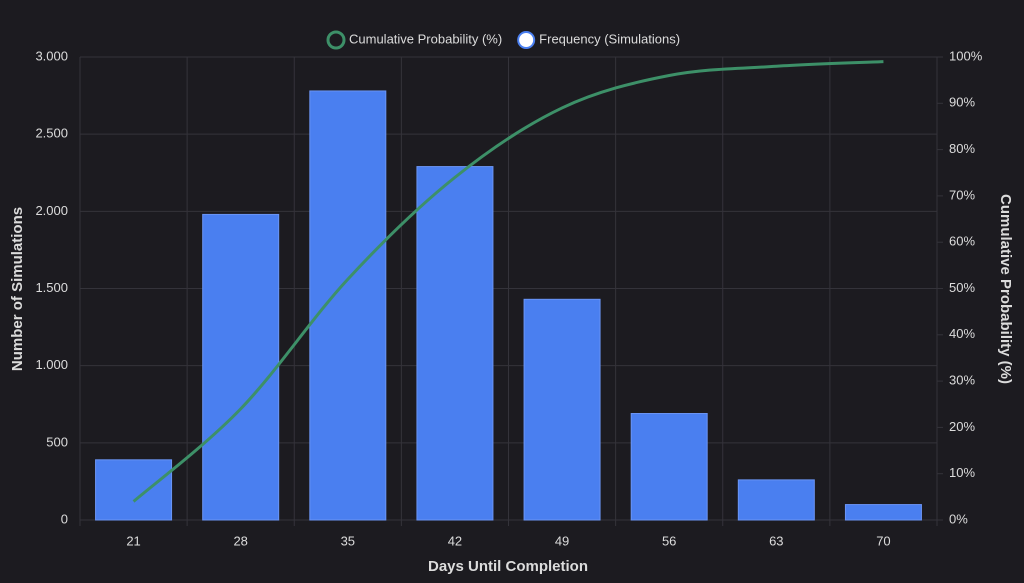 The width and height of the screenshot is (1024, 583). I want to click on legend-label: Cumulative Probability (%), so click(425, 38).